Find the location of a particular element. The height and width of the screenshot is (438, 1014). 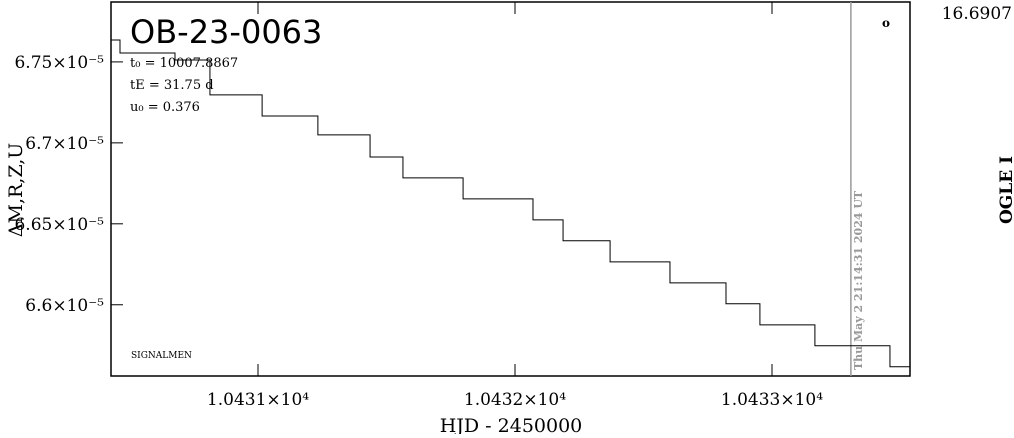

chart-title: OB-23-0063 is located at coordinates (226, 32).